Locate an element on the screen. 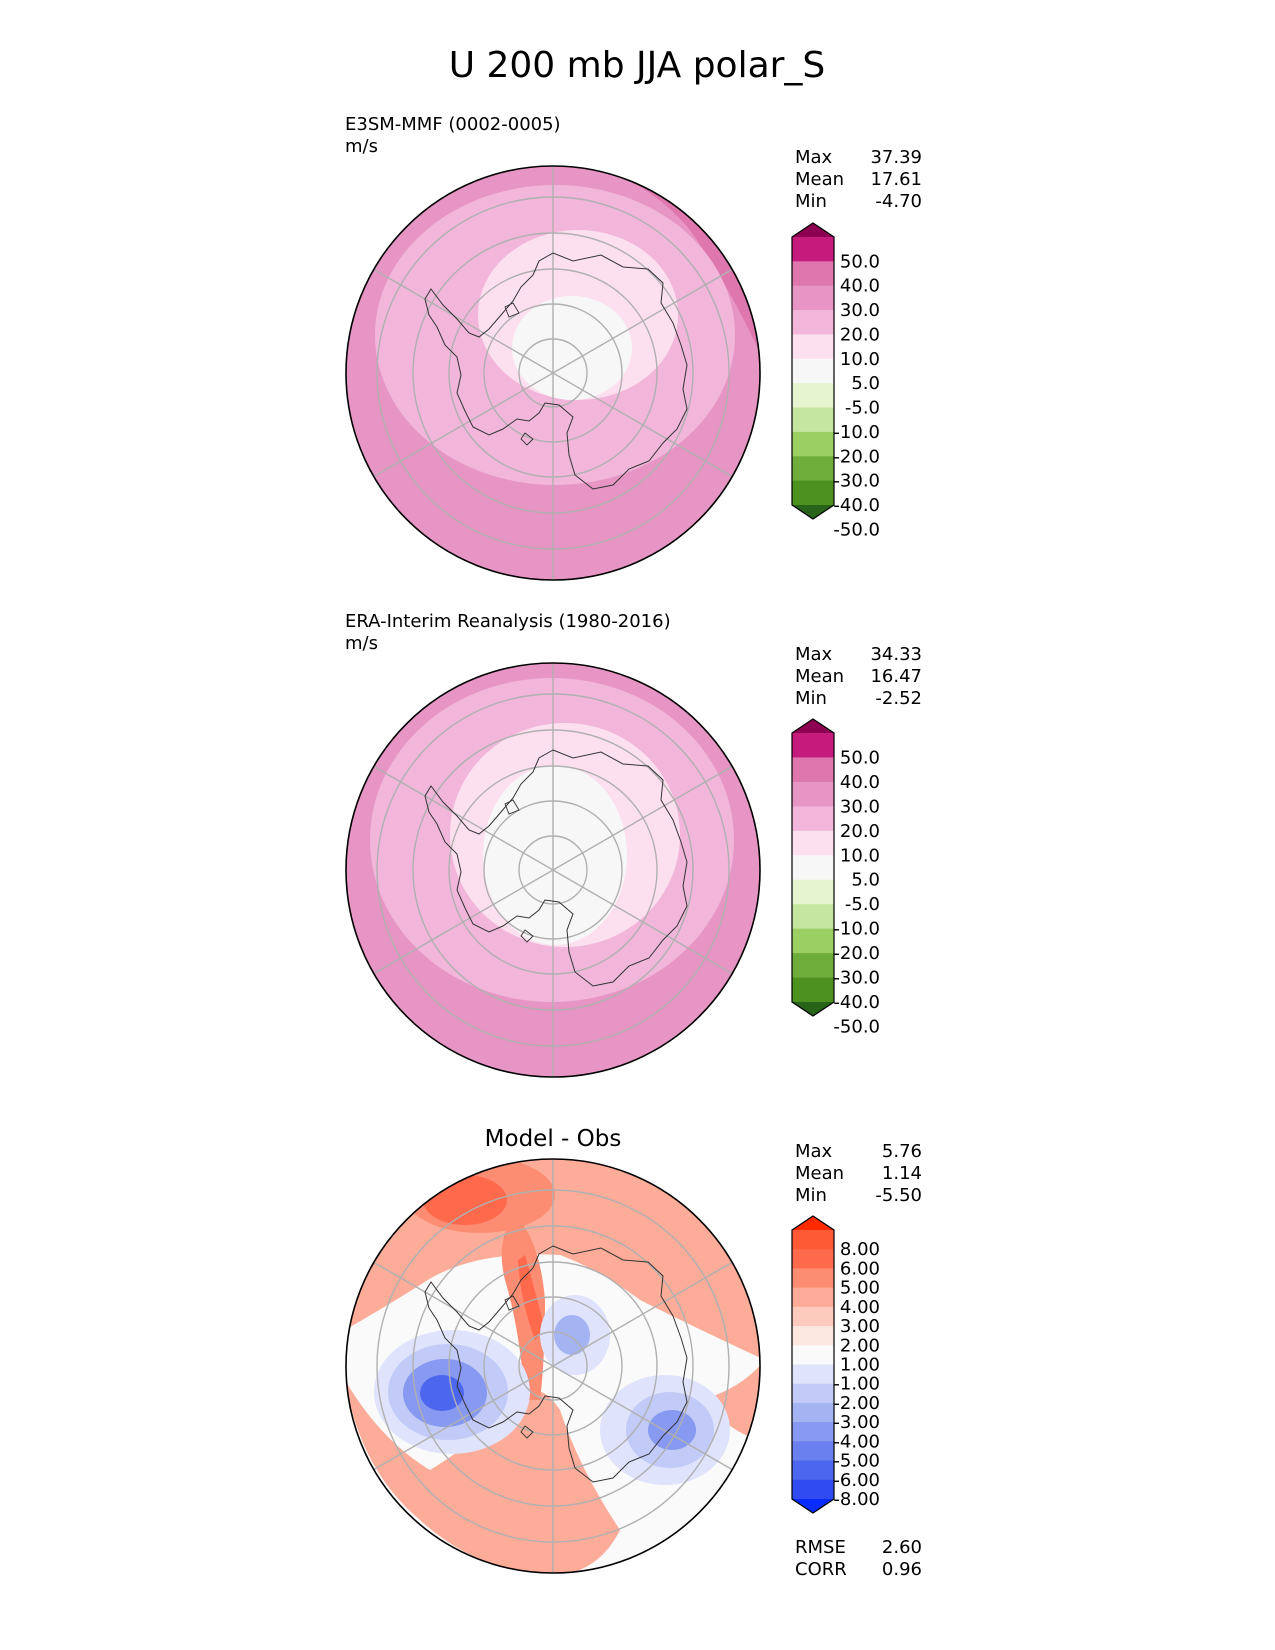  colorbar-tick-label: 2.00 is located at coordinates (860, 1345).